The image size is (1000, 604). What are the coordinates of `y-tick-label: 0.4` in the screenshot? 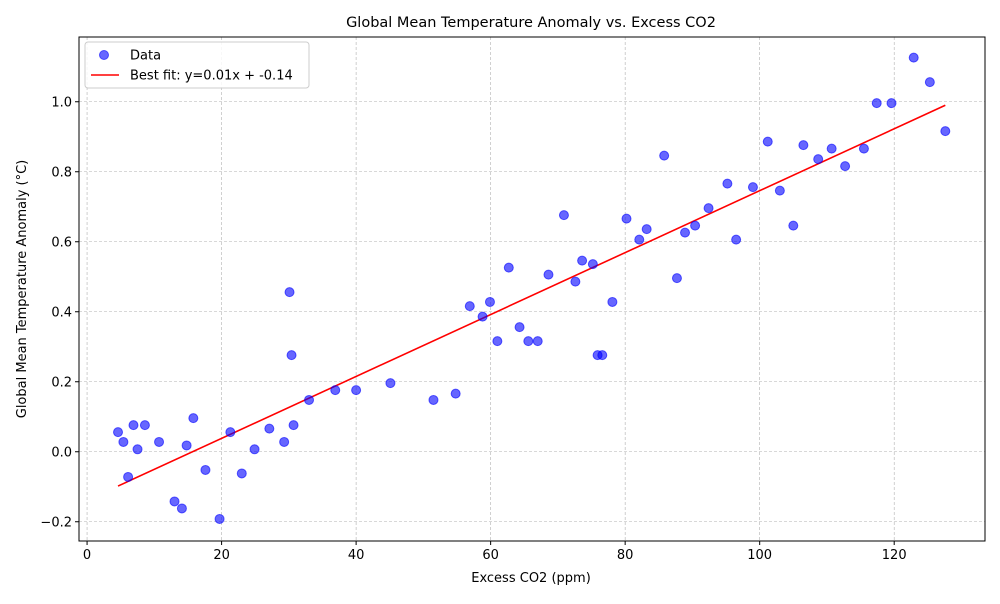 It's located at (61, 312).